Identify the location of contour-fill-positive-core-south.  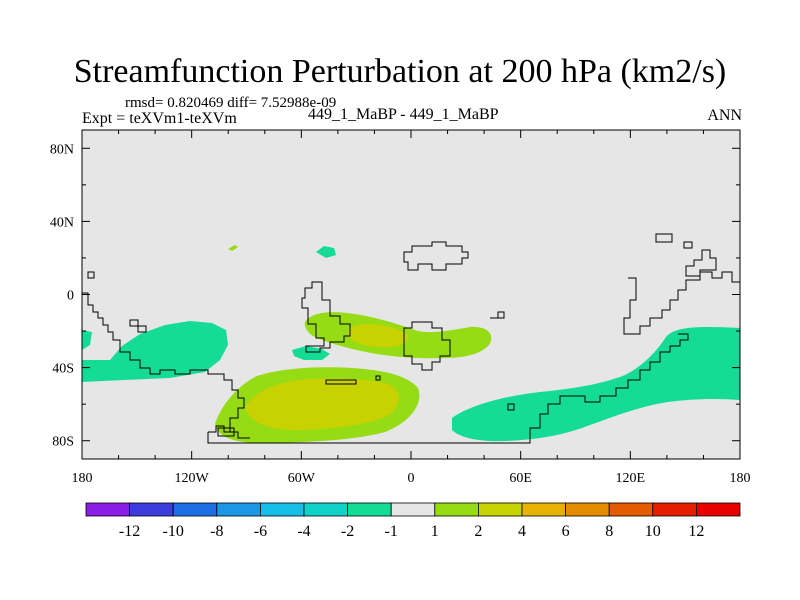
(322, 404).